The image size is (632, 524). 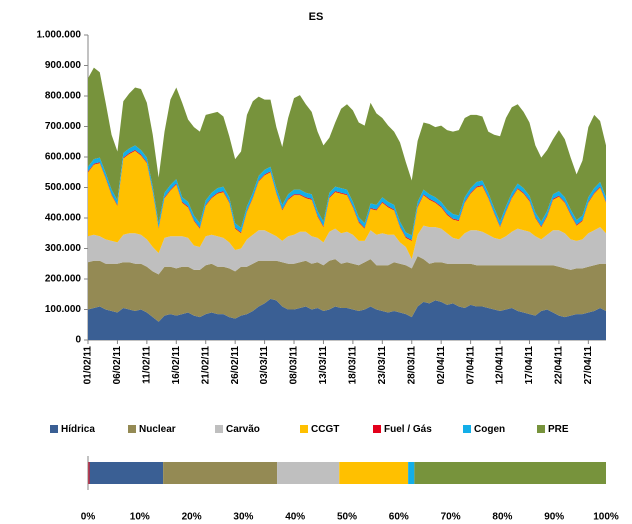 I want to click on x-tick-label: 08/03/11, so click(x=294, y=365).